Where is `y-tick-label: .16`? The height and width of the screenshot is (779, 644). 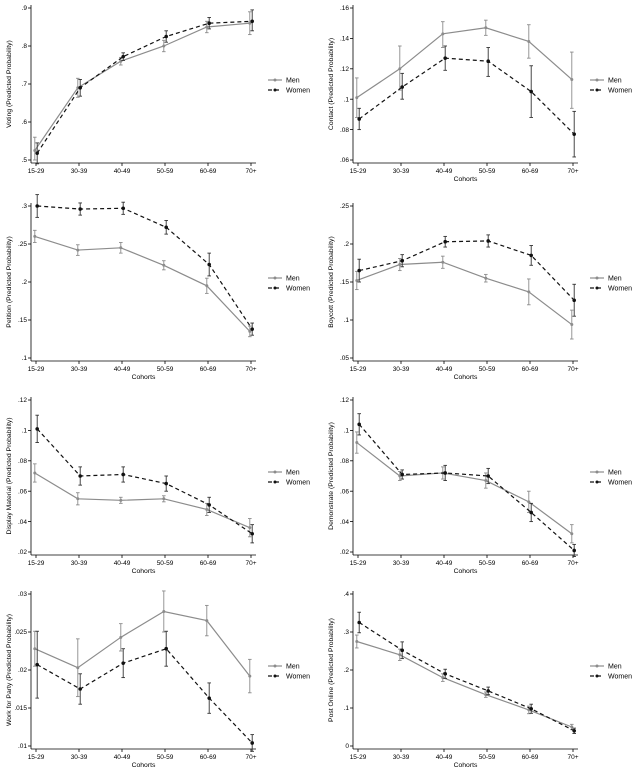 y-tick-label: .16 is located at coordinates (344, 8).